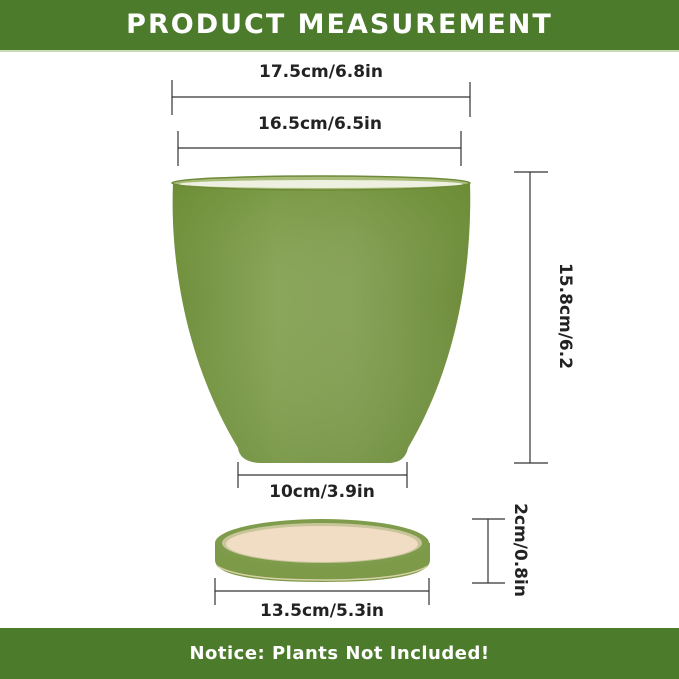 The width and height of the screenshot is (679, 679). Describe the element at coordinates (565, 316) in the screenshot. I see `pot-height-label: 15.8cm/6.2` at that location.